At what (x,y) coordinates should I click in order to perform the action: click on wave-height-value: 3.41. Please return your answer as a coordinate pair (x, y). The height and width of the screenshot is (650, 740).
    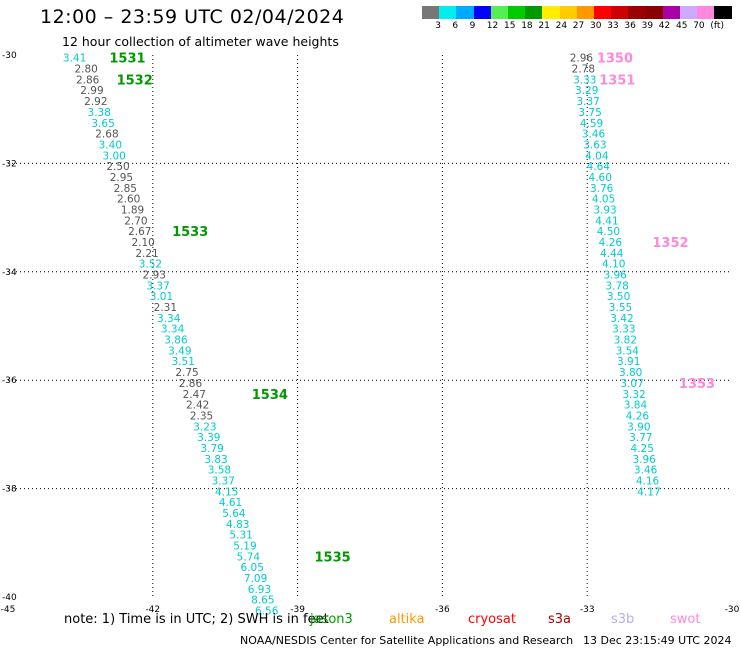
    Looking at the image, I should click on (74, 59).